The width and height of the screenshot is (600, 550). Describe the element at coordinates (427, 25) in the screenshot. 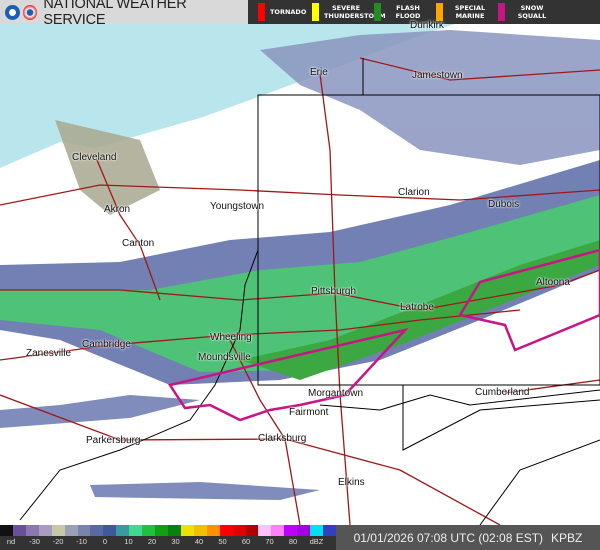

I see `city-label: Dunkirk` at that location.